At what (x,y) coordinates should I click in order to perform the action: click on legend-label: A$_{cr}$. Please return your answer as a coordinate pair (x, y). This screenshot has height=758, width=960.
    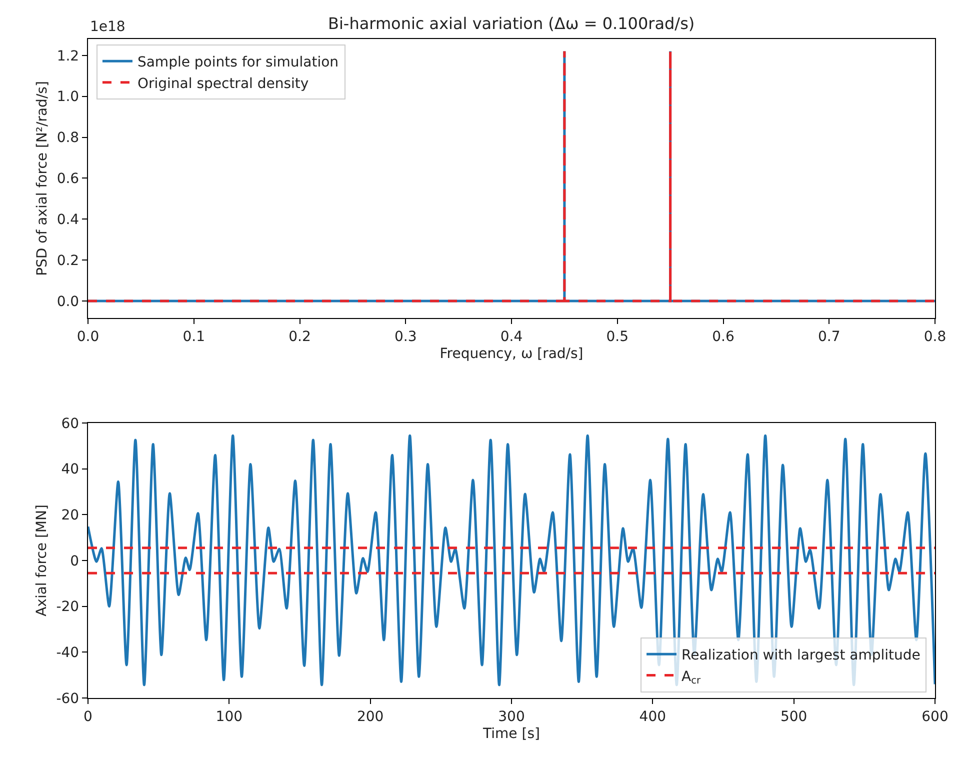
    Looking at the image, I should click on (692, 677).